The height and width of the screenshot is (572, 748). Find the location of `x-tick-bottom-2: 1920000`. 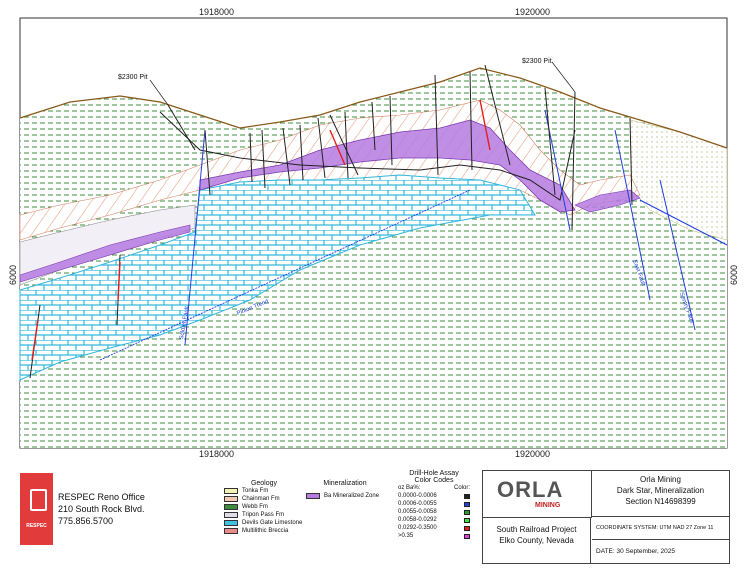

x-tick-bottom-2: 1920000 is located at coordinates (533, 454).